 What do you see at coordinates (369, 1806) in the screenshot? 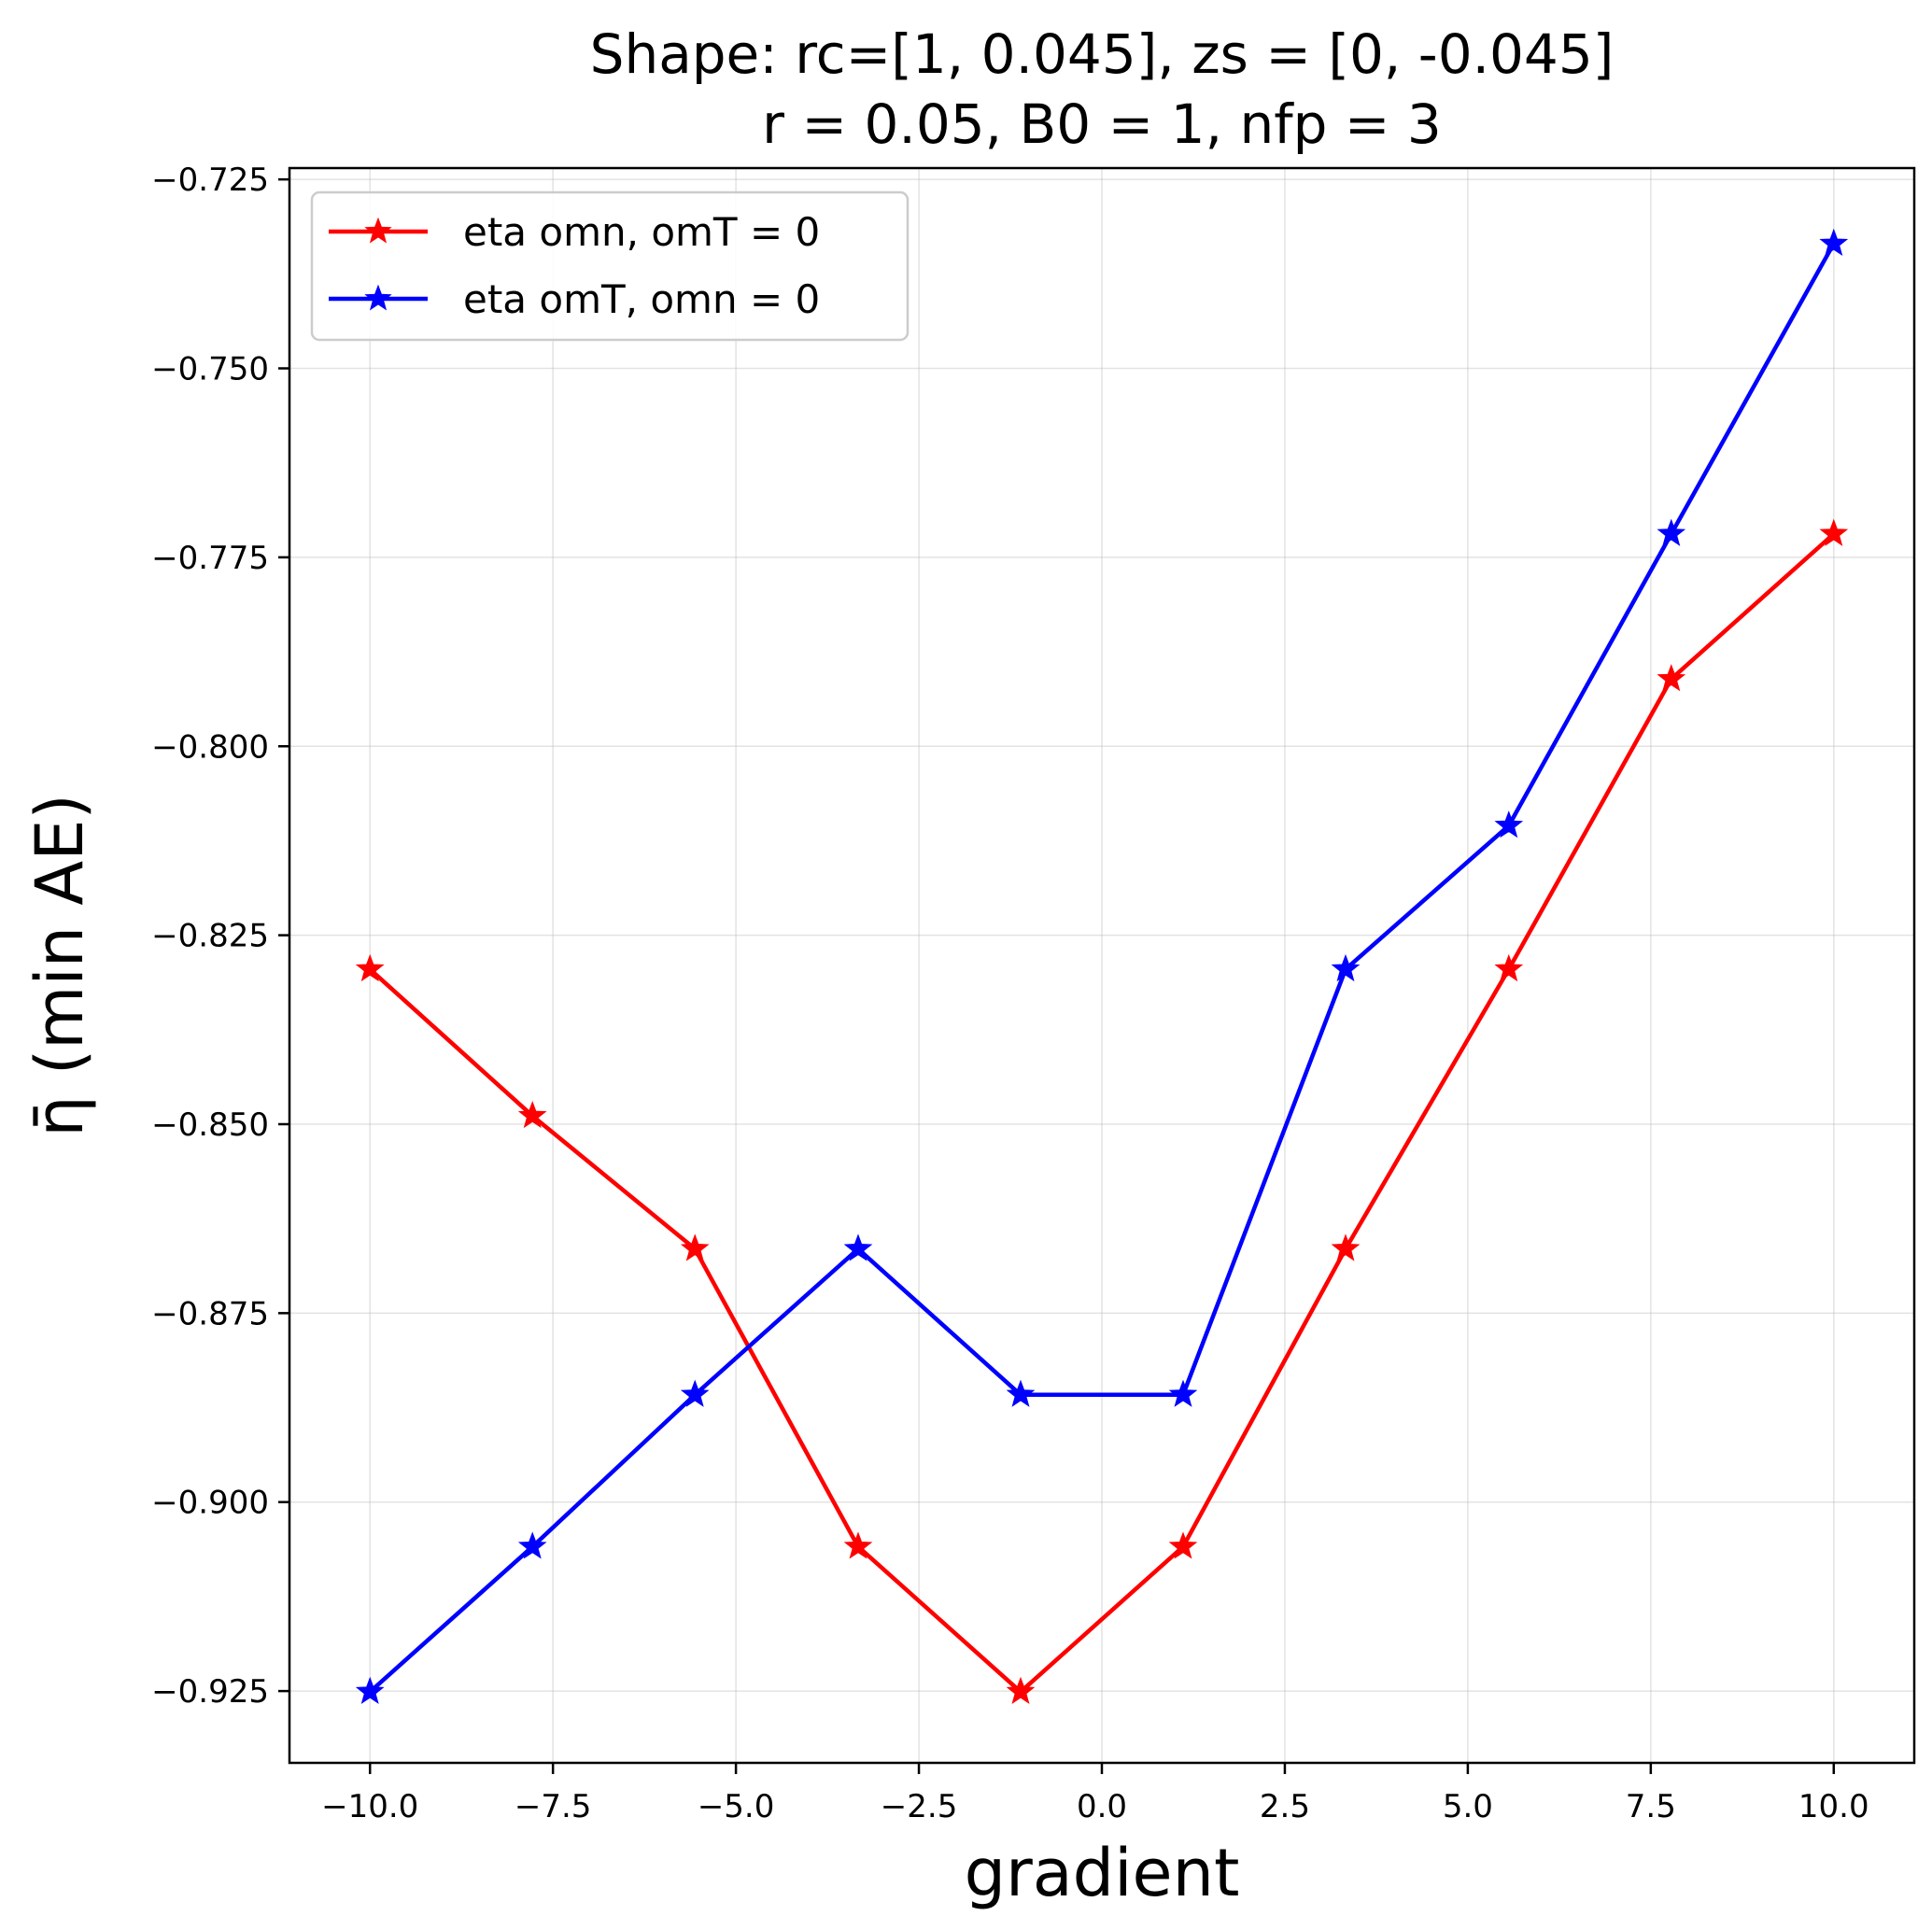
I see `x-tick-label: −10.0` at bounding box center [369, 1806].